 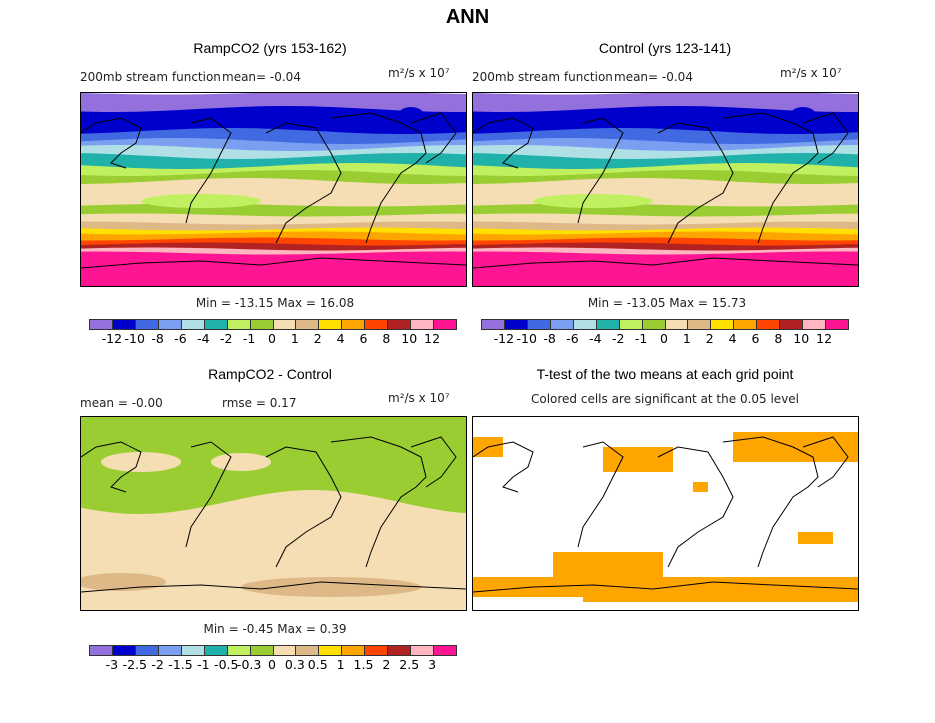 I want to click on panel1-left-label: 200mb stream function, so click(x=150, y=77).